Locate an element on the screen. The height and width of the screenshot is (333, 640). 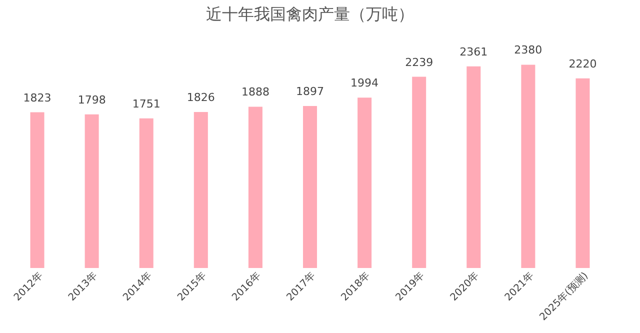
chart-title: 近十年我国禽肉产量（万吨） is located at coordinates (310, 14).